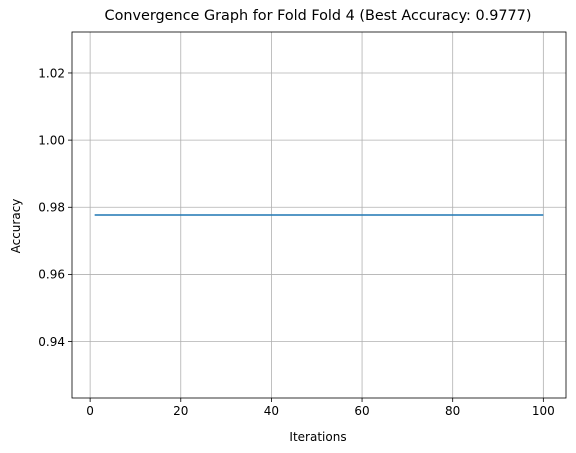  What do you see at coordinates (180, 411) in the screenshot?
I see `x-tick-label: 20` at bounding box center [180, 411].